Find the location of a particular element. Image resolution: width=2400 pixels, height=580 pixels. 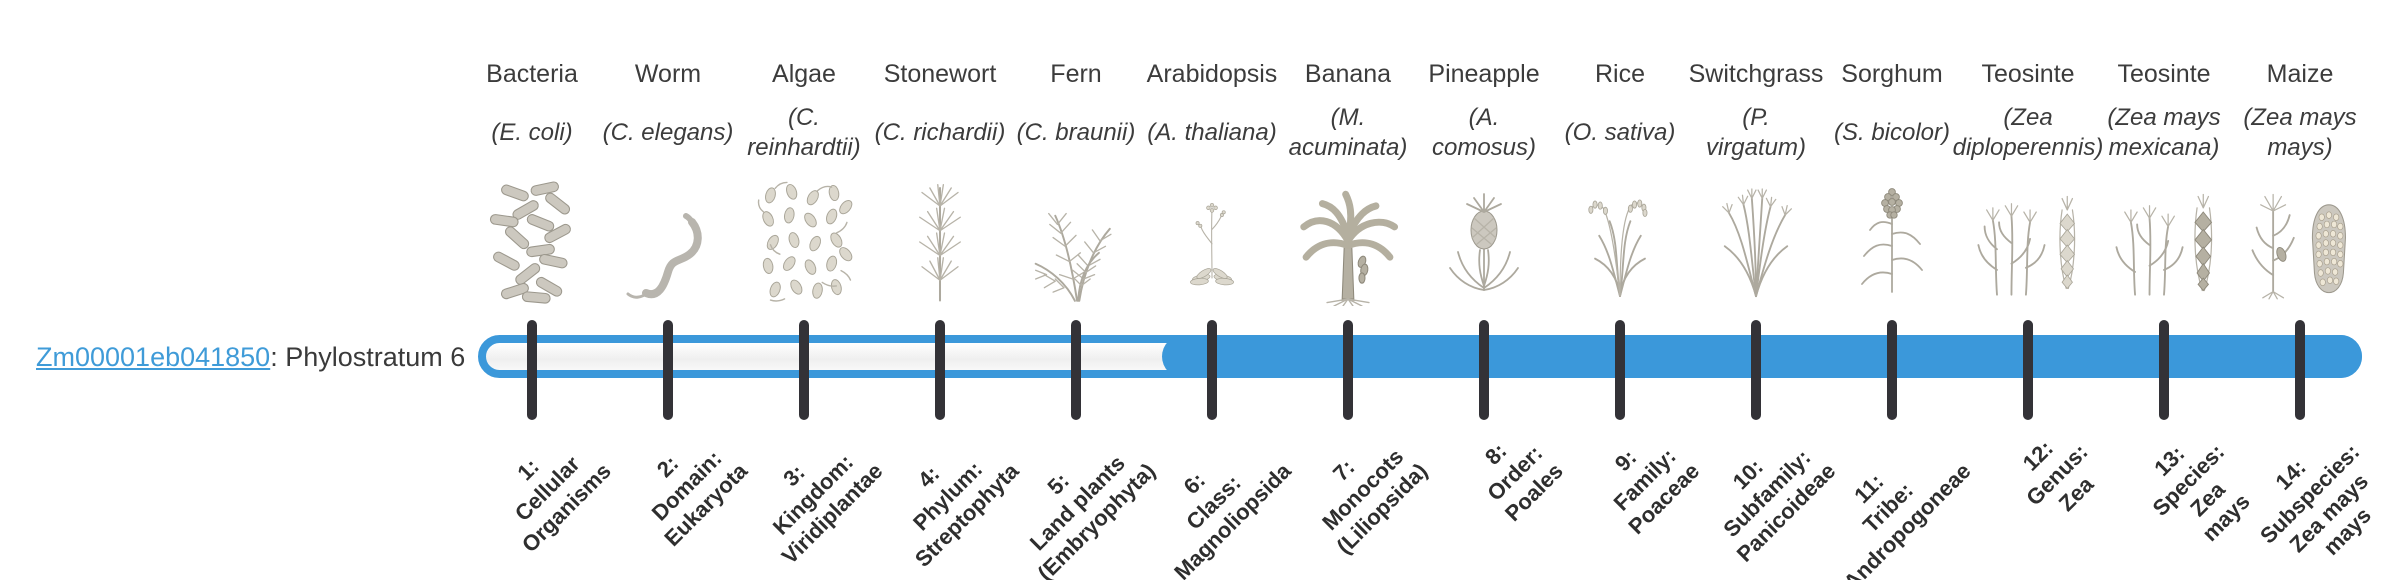

gene-label: Zm00001eb041850: Phylostratum 6 is located at coordinates (250, 357).